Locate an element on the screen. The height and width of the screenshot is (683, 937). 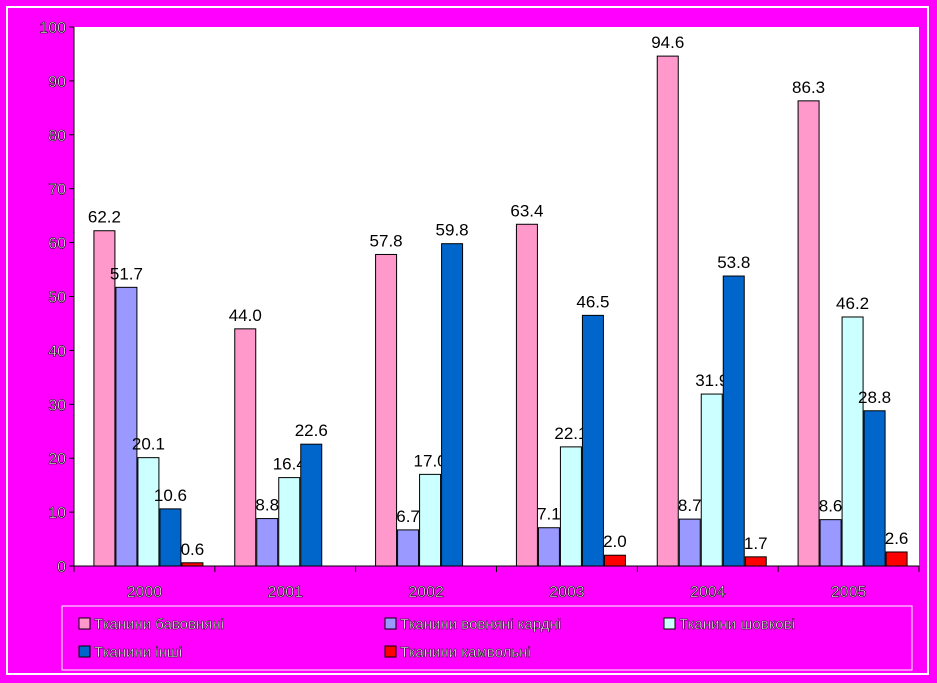
y-tick-label: 40 is located at coordinates (57, 351).